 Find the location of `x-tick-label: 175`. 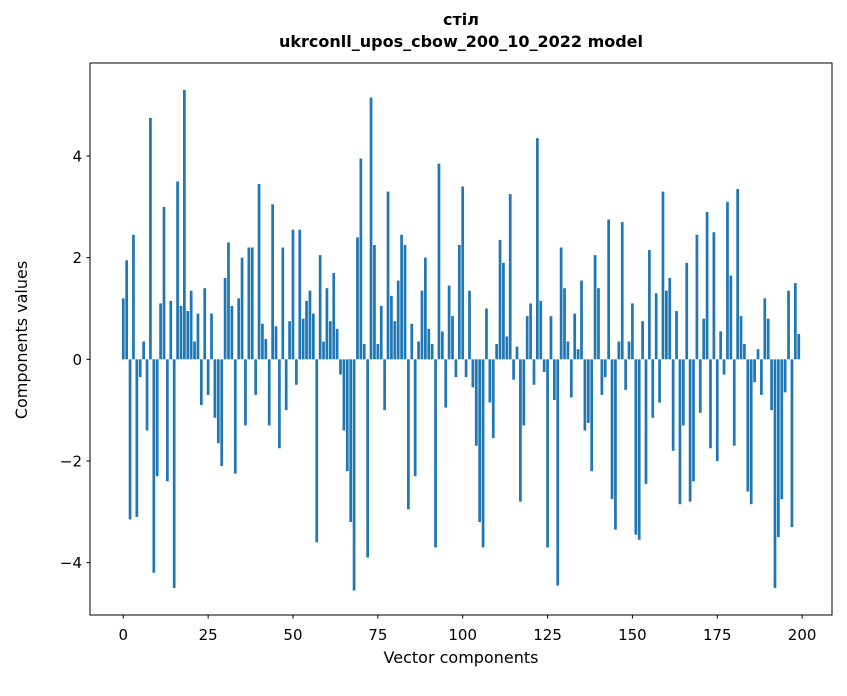

x-tick-label: 175 is located at coordinates (717, 635).